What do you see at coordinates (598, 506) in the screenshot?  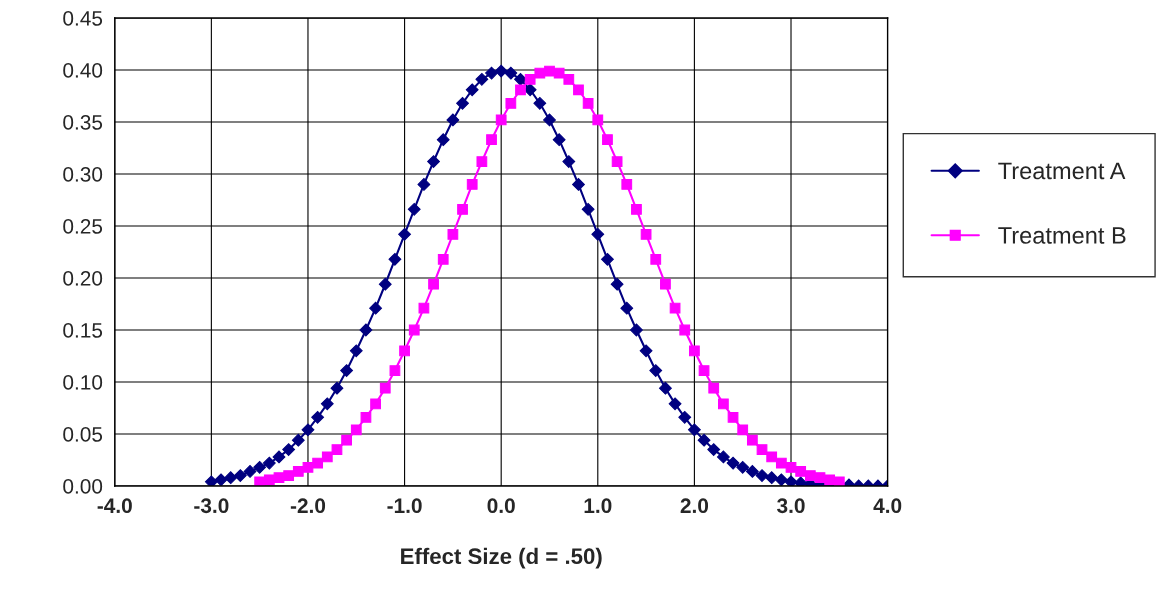 I see `x-tick-label: 1.0` at bounding box center [598, 506].